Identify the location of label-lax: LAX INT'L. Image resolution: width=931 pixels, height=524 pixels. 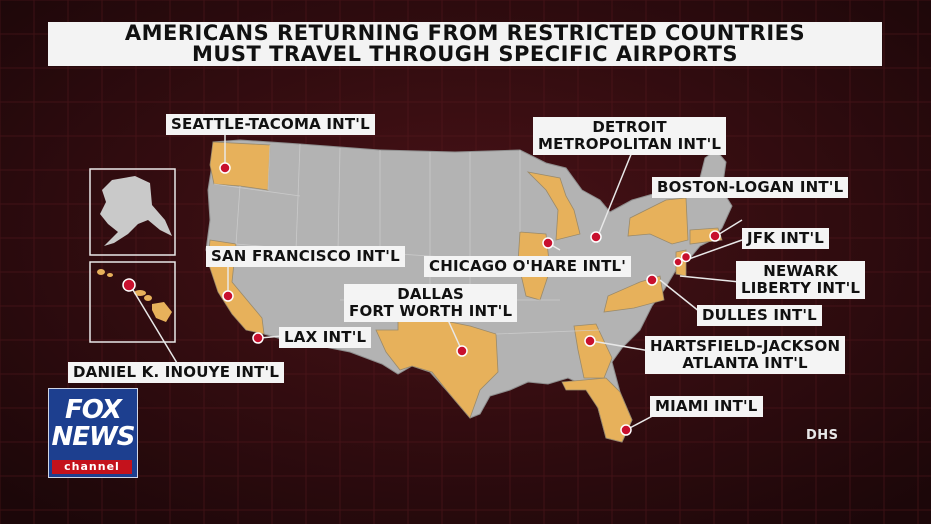
(325, 337).